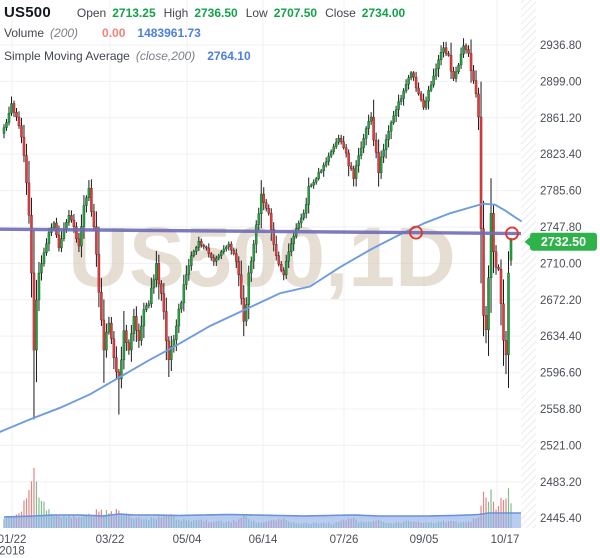 The image size is (600, 558). What do you see at coordinates (424, 540) in the screenshot?
I see `date-tick-label: 09/05` at bounding box center [424, 540].